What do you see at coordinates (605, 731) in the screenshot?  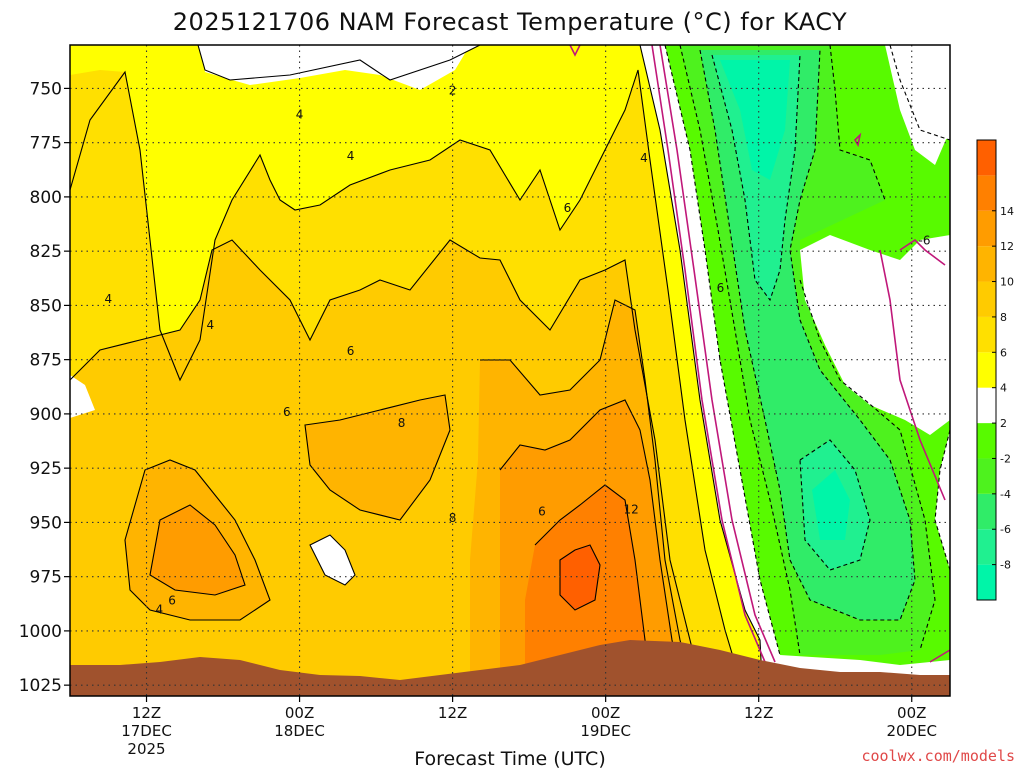 I see `x-tick-label: 19DEC` at bounding box center [605, 731].